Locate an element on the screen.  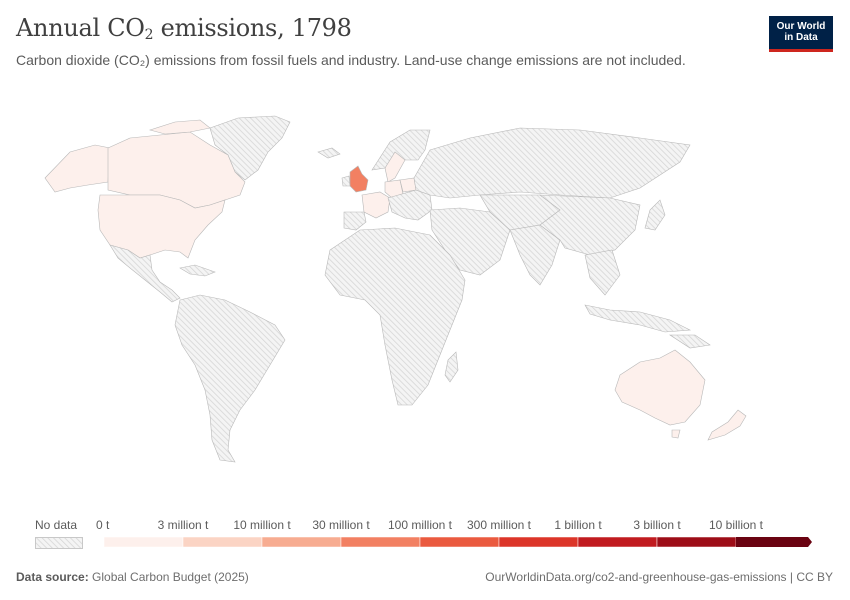
country-usa-alaska is located at coordinates (77, 168).